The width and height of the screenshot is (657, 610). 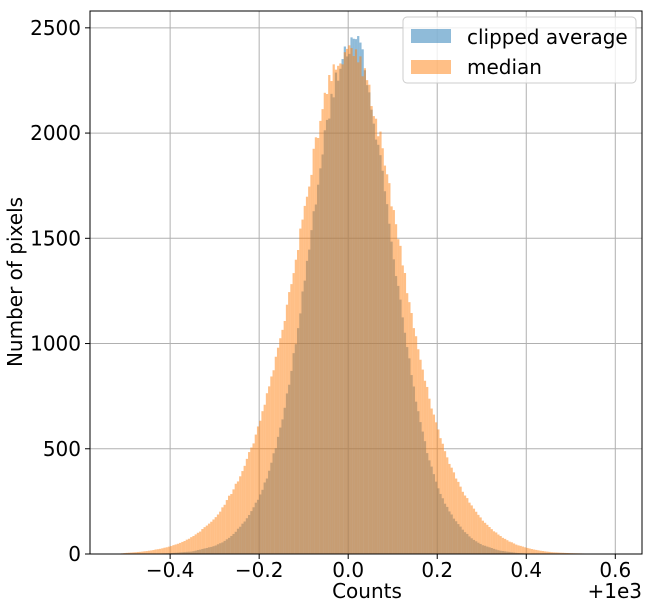 I want to click on y-axis-label: Number of pixels, so click(x=15, y=282).